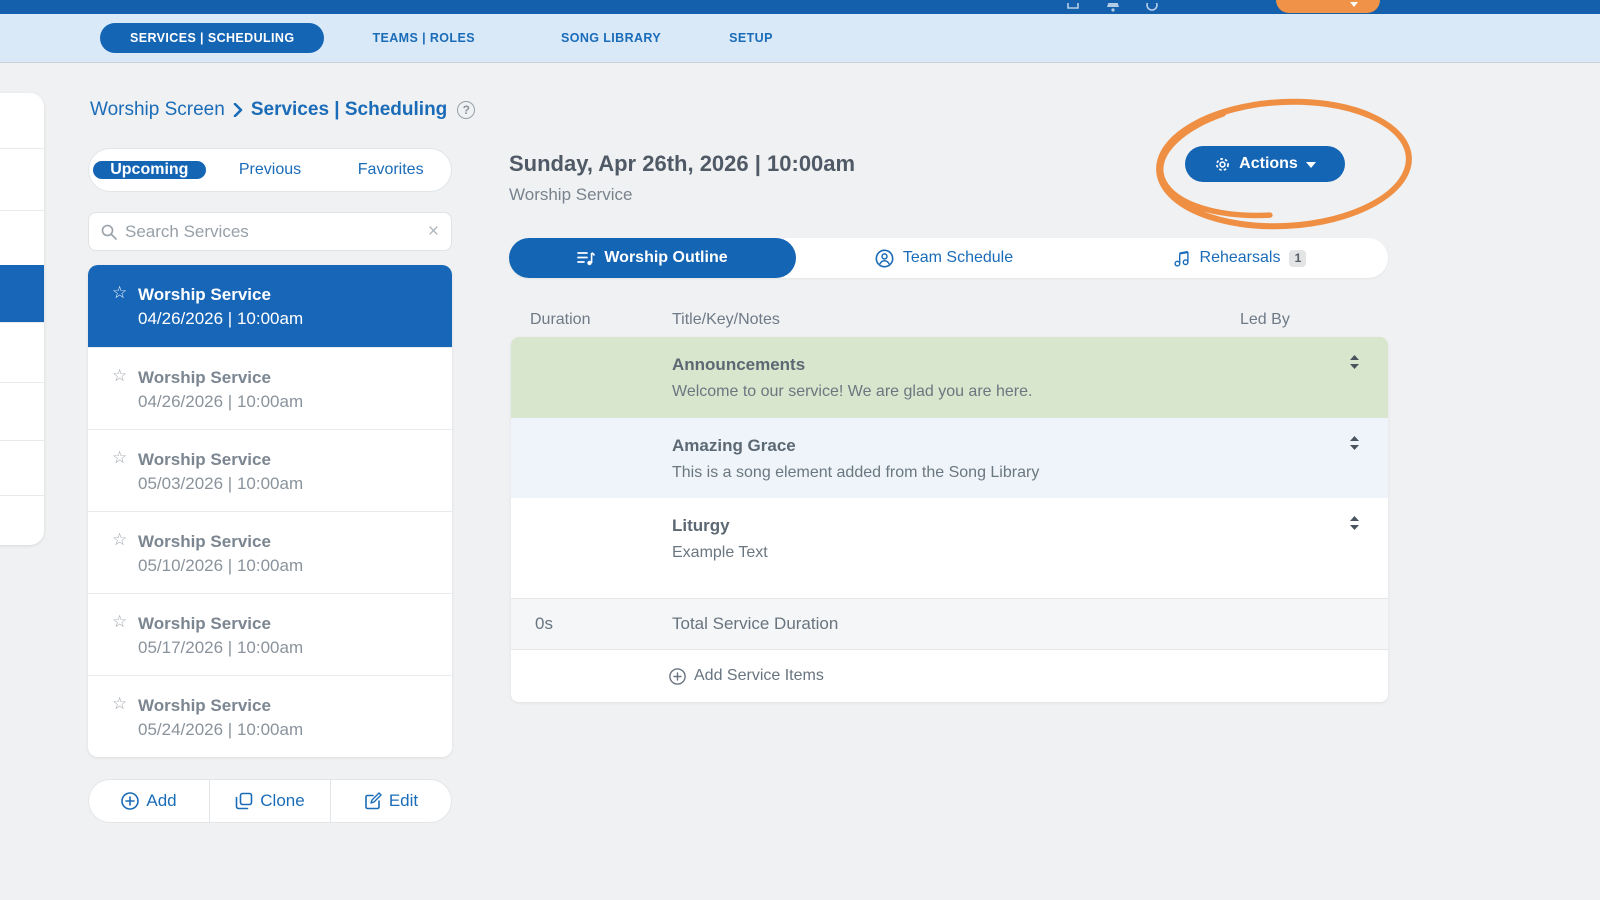  I want to click on actions-label: Actions, so click(1268, 163).